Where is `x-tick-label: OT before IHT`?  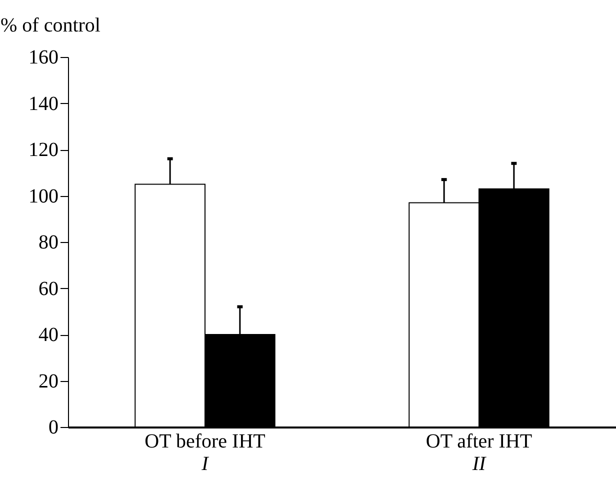
x-tick-label: OT before IHT is located at coordinates (205, 441).